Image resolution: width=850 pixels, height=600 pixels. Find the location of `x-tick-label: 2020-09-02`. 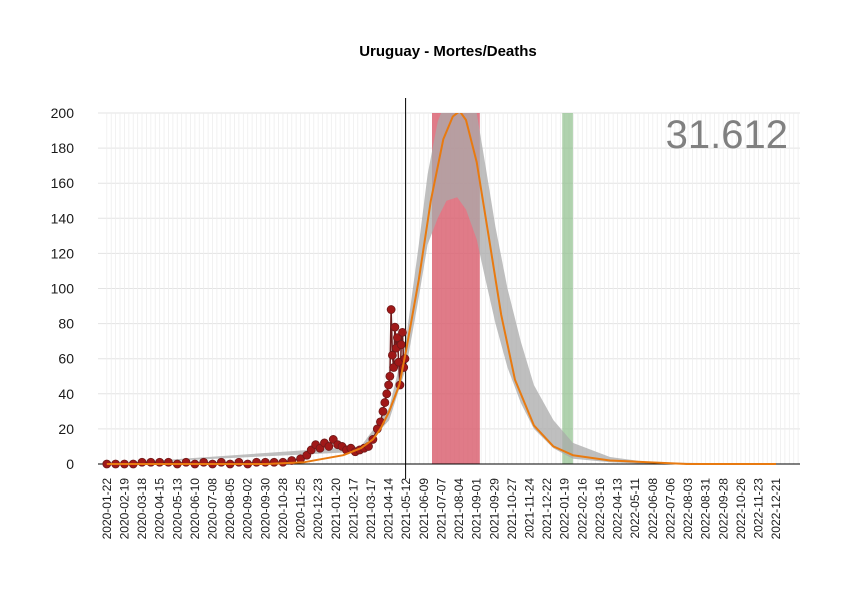

x-tick-label: 2020-09-02 is located at coordinates (248, 509).